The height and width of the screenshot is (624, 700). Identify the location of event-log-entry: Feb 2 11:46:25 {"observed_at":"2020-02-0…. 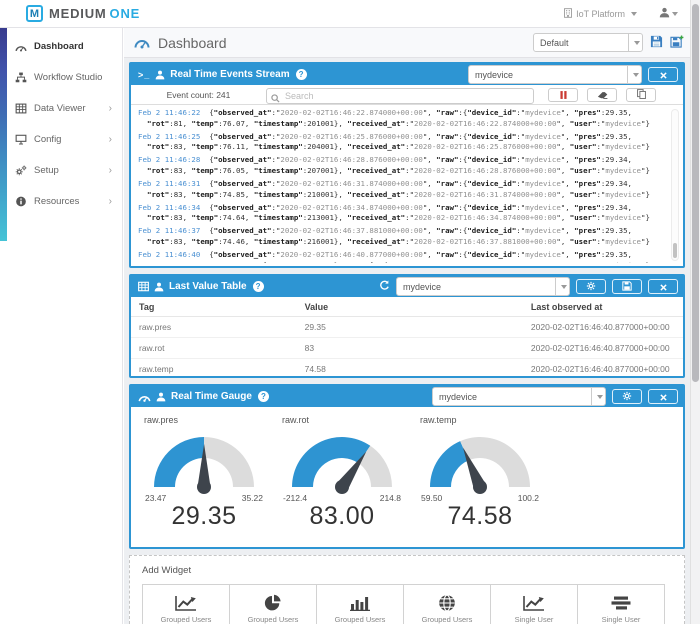
(394, 141).